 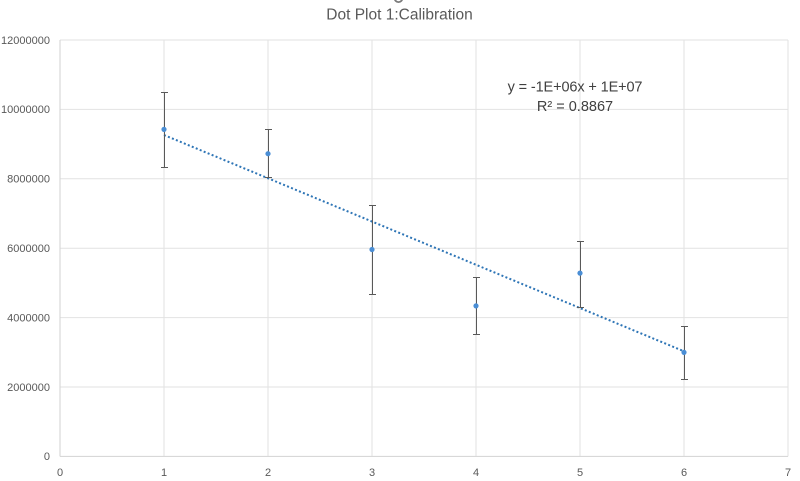 I want to click on svg-text: y = -1E+06x + 1E+07, so click(x=575, y=88).